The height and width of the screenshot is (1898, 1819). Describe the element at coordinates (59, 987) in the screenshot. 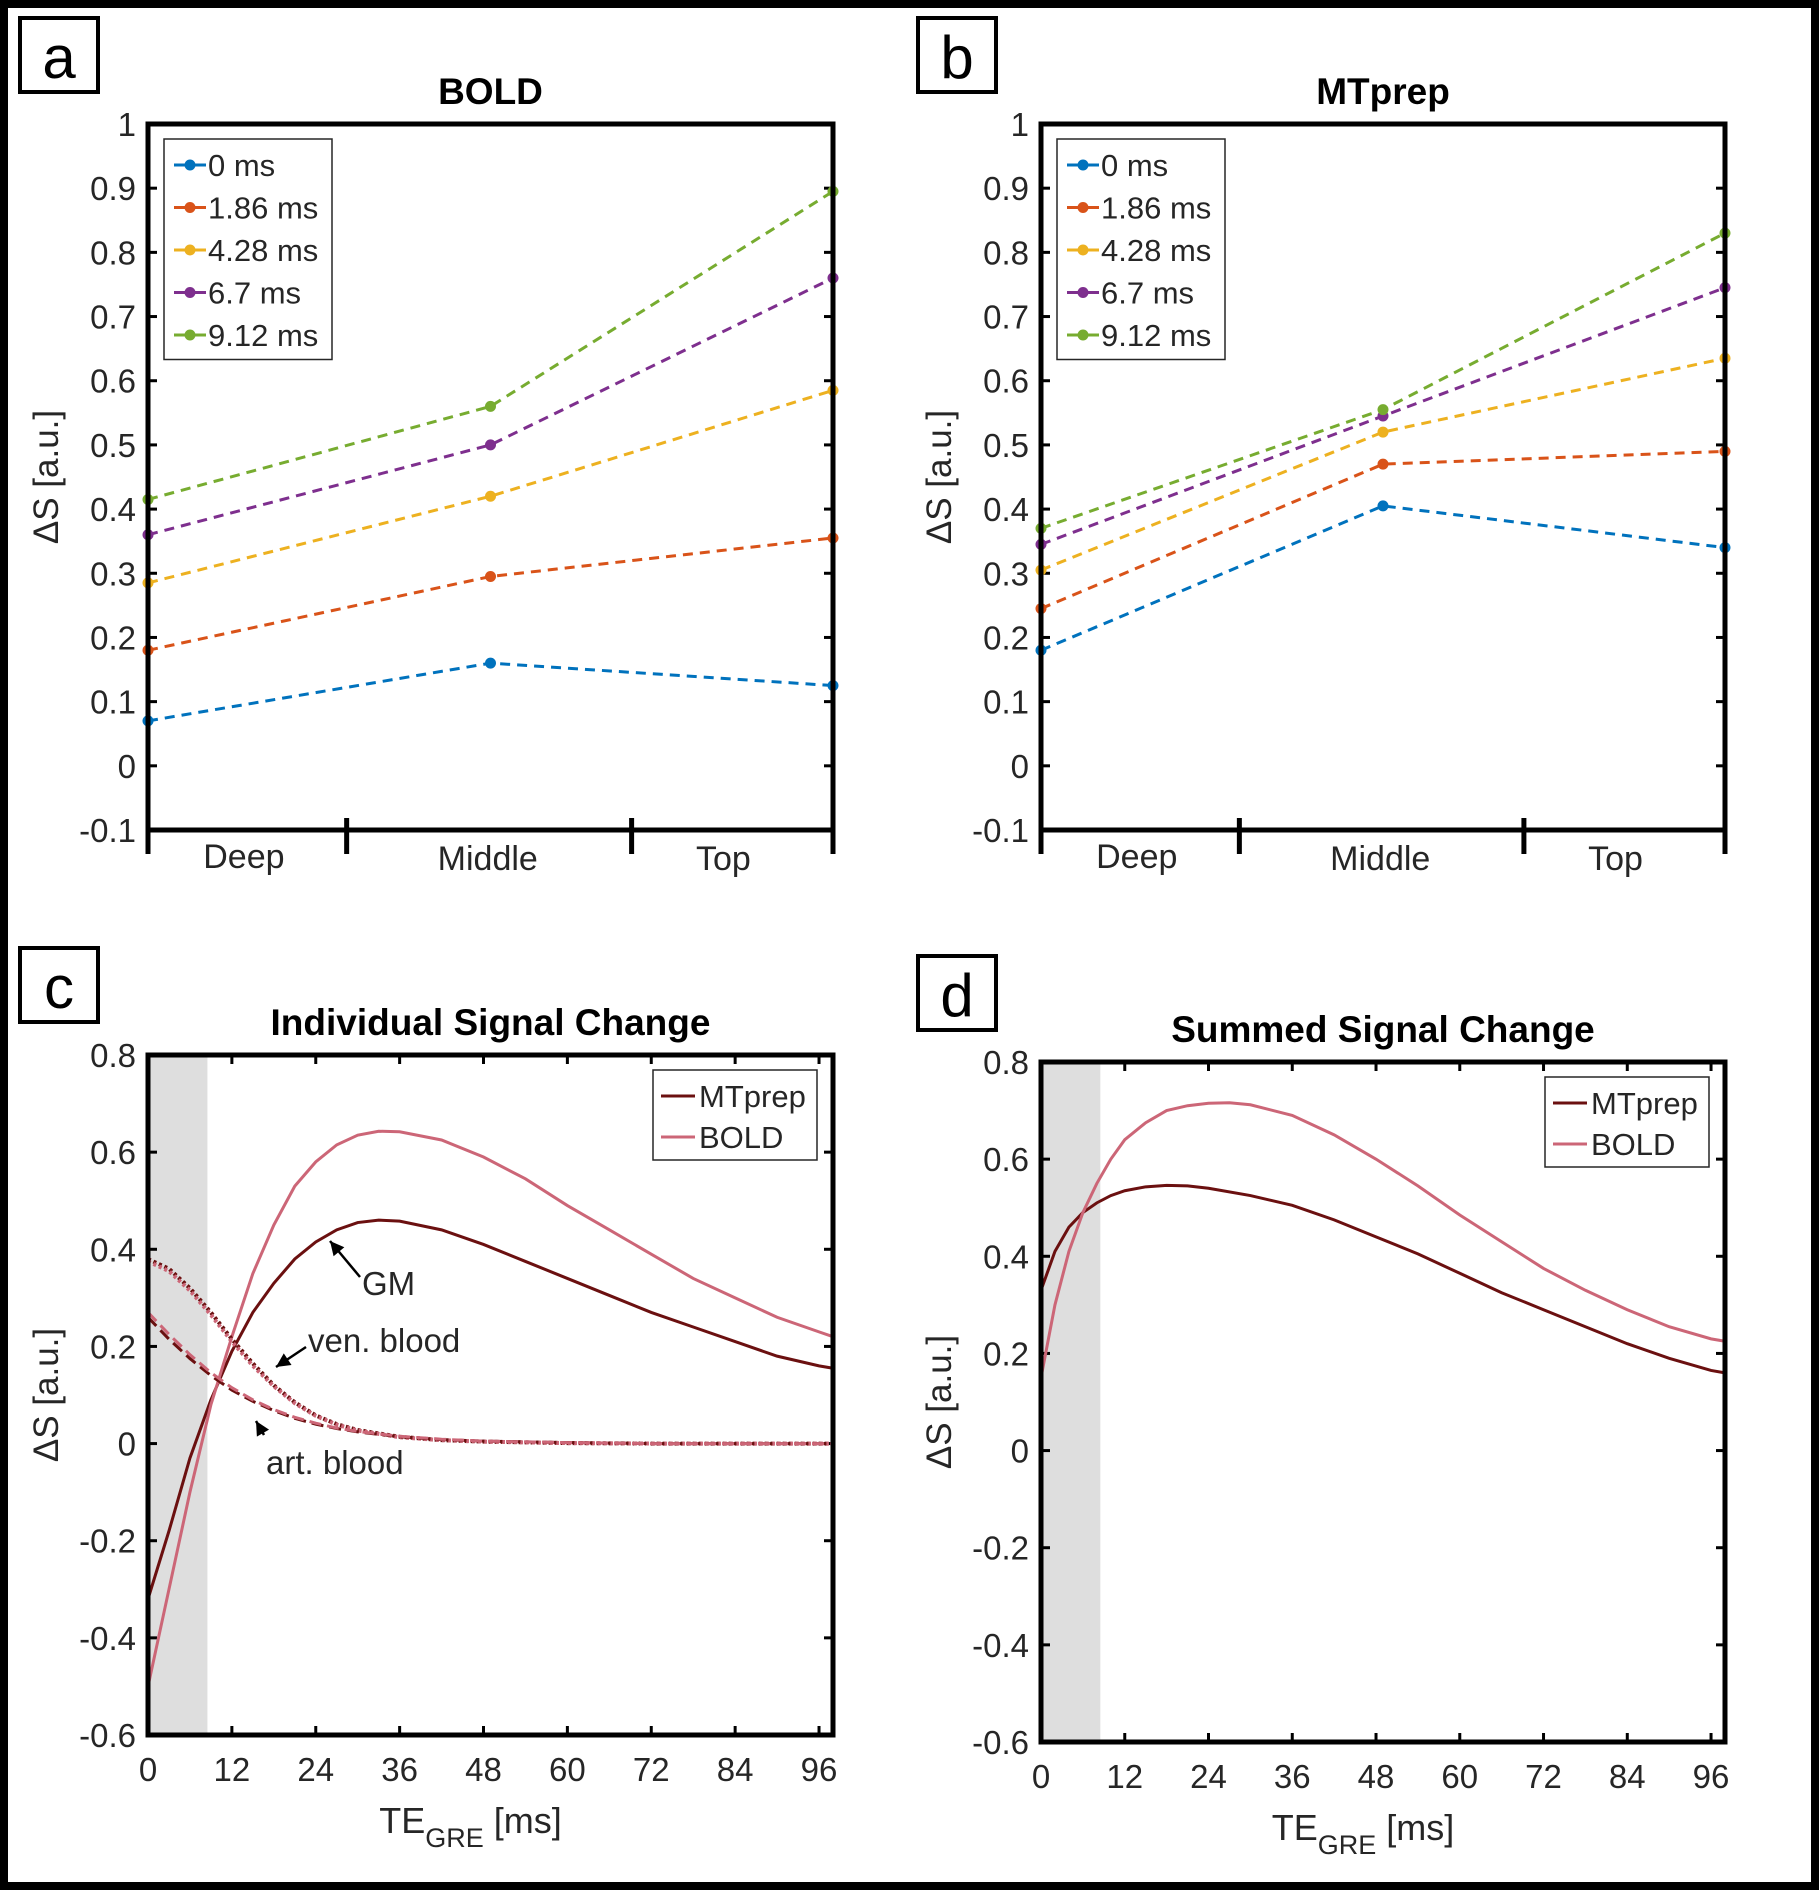

I see `panel-letter: c` at that location.